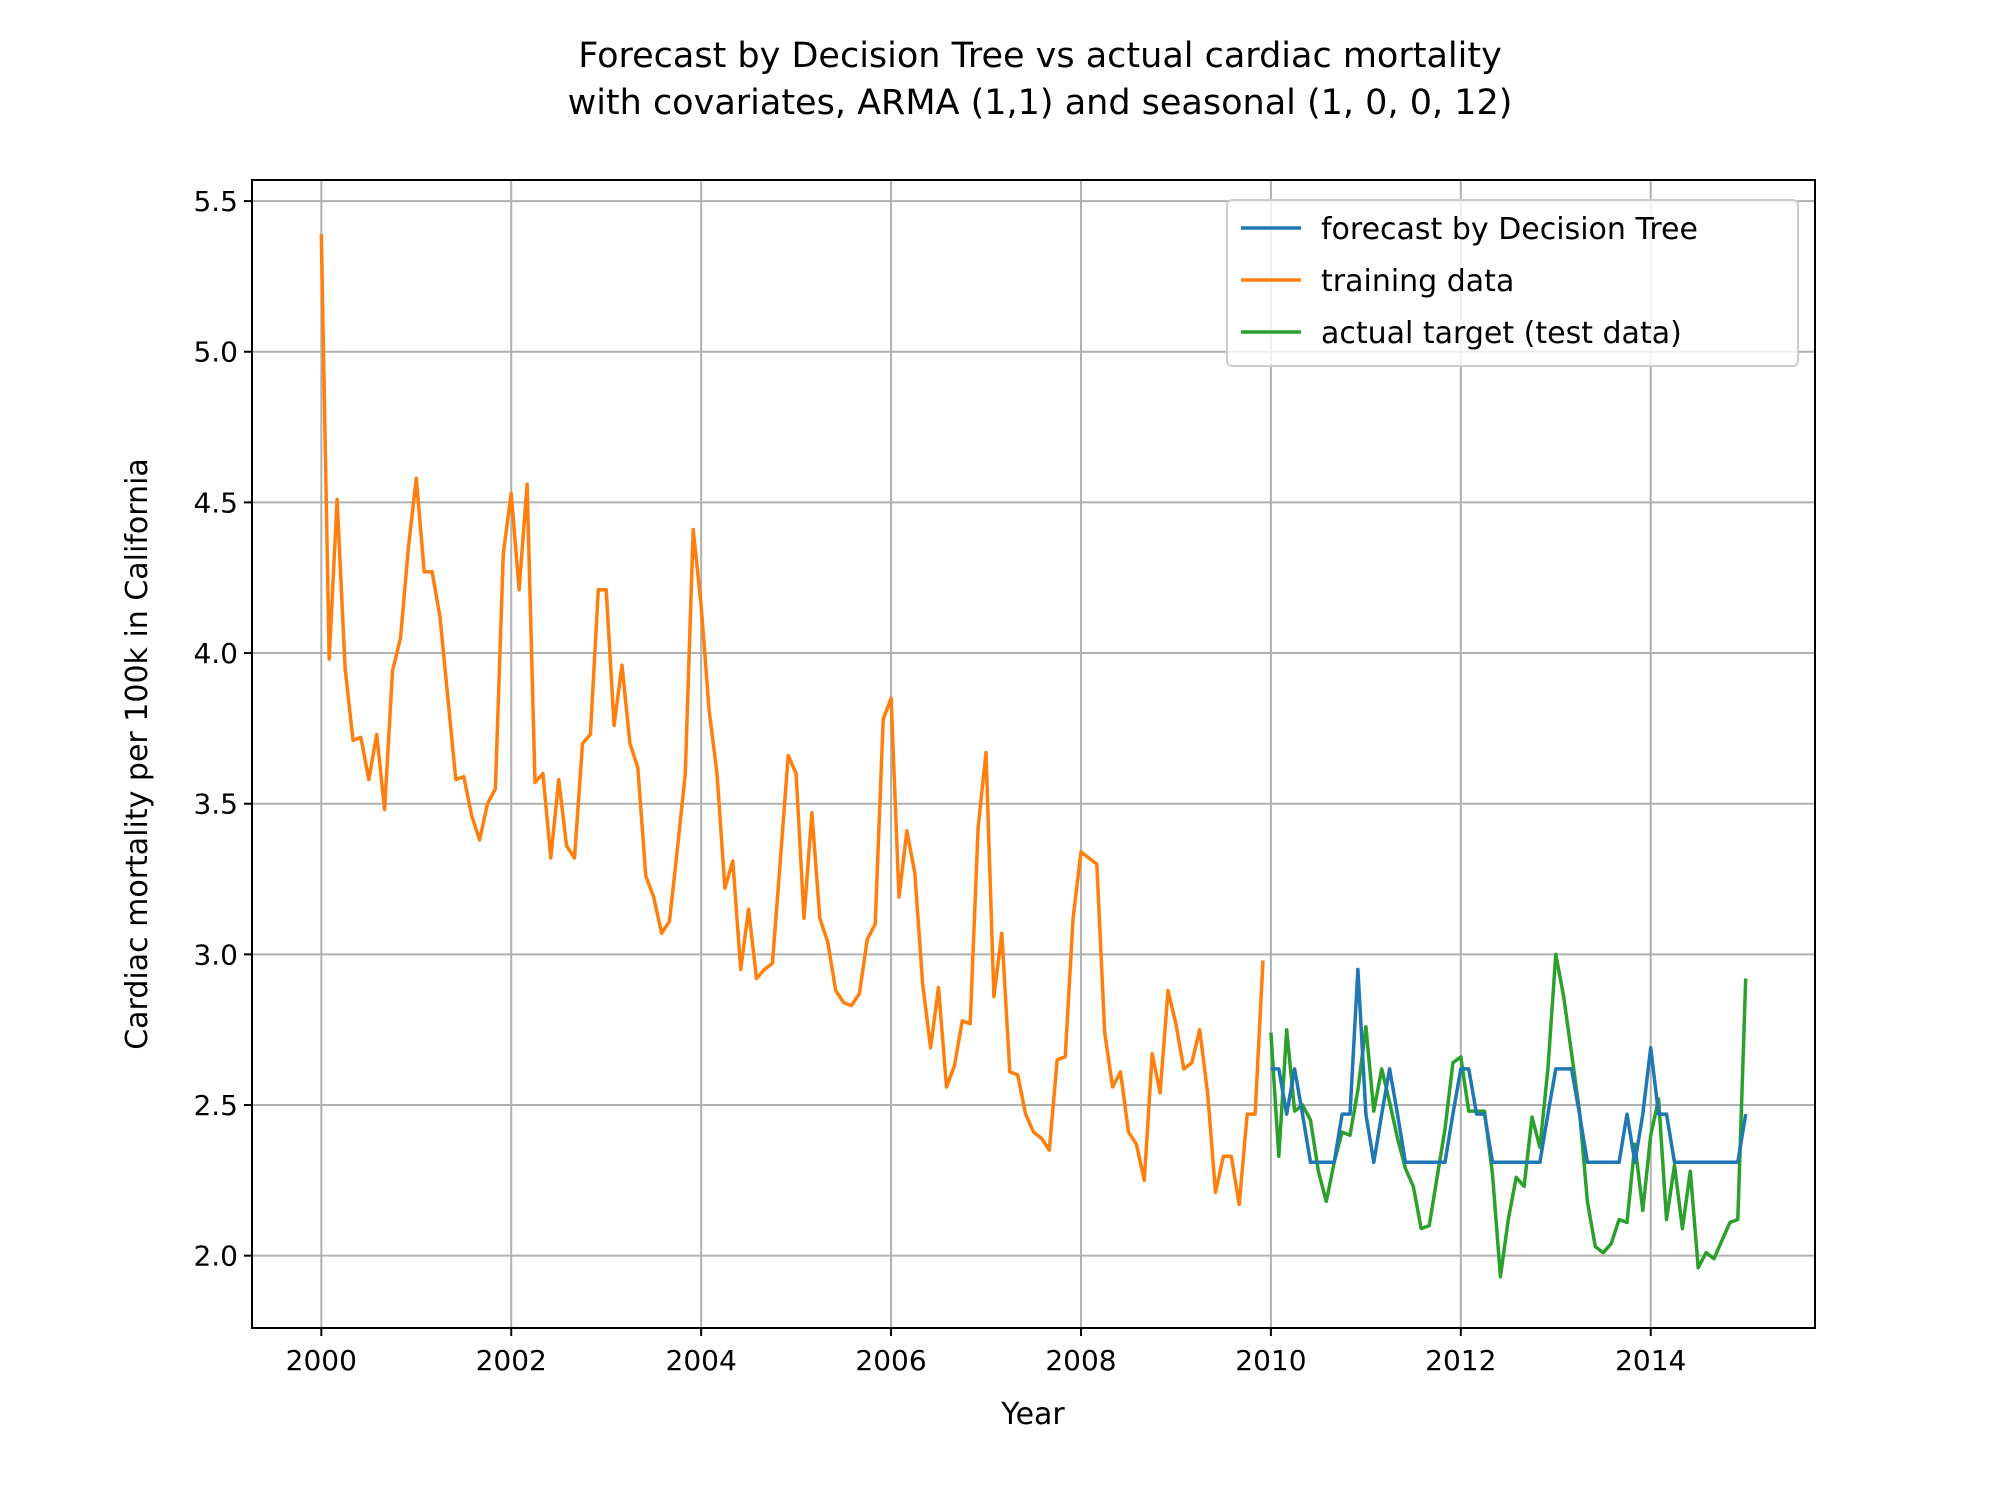 Image resolution: width=2000 pixels, height=1505 pixels. I want to click on legend-label: training data, so click(1417, 281).